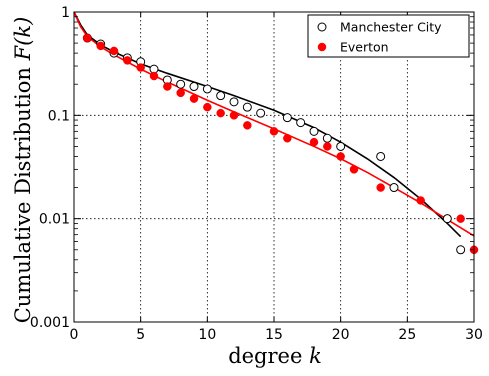 Image resolution: width=489 pixels, height=376 pixels. What do you see at coordinates (315, 356) in the screenshot?
I see `x-axis-title-var: k` at bounding box center [315, 356].